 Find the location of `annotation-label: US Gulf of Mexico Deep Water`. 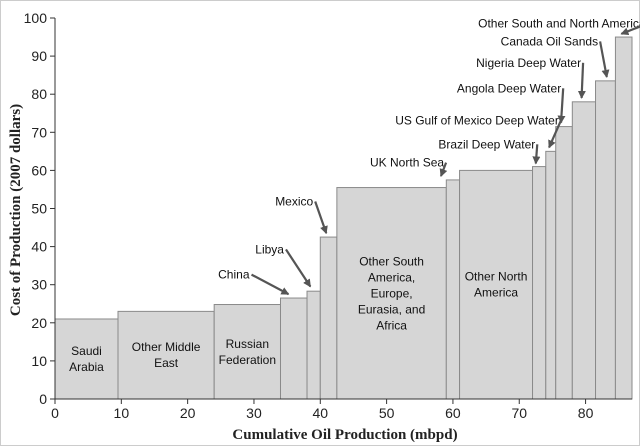

annotation-label: US Gulf of Mexico Deep Water is located at coordinates (477, 121).